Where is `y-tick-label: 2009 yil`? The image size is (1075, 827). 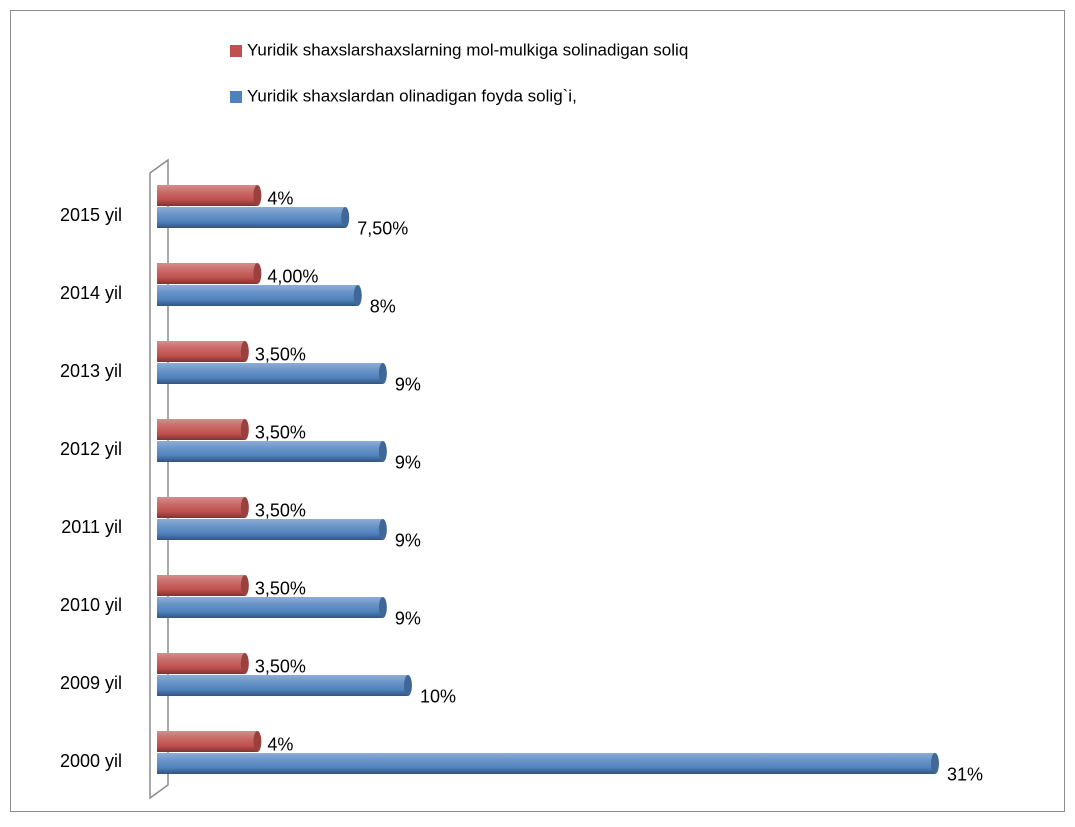 y-tick-label: 2009 yil is located at coordinates (91, 683).